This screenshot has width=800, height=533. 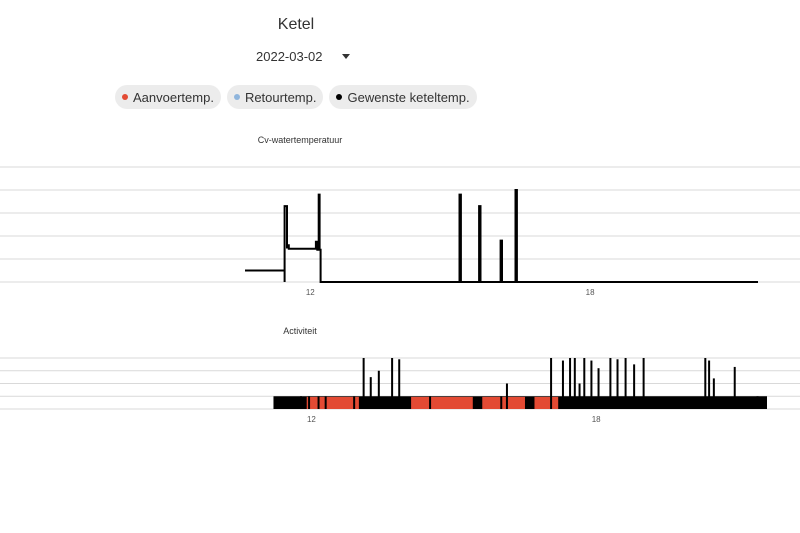 I want to click on legend-item-label: Gewenste keteltemp., so click(x=408, y=97).